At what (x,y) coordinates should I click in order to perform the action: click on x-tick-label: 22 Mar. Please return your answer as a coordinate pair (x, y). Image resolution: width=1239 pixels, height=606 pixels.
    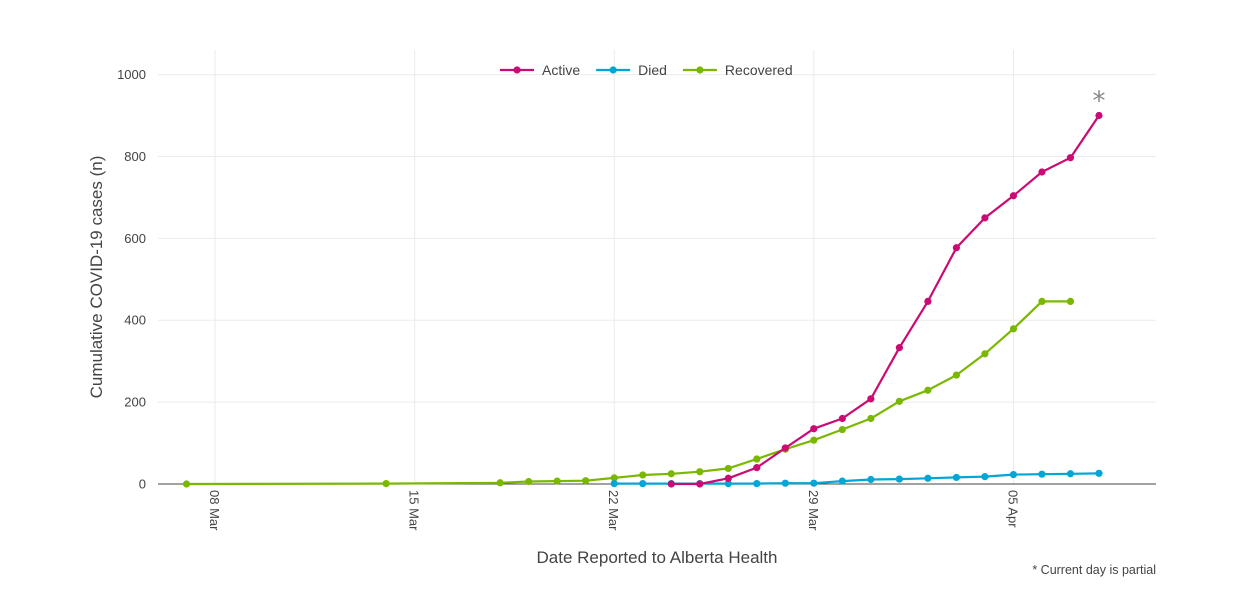
    Looking at the image, I should click on (613, 510).